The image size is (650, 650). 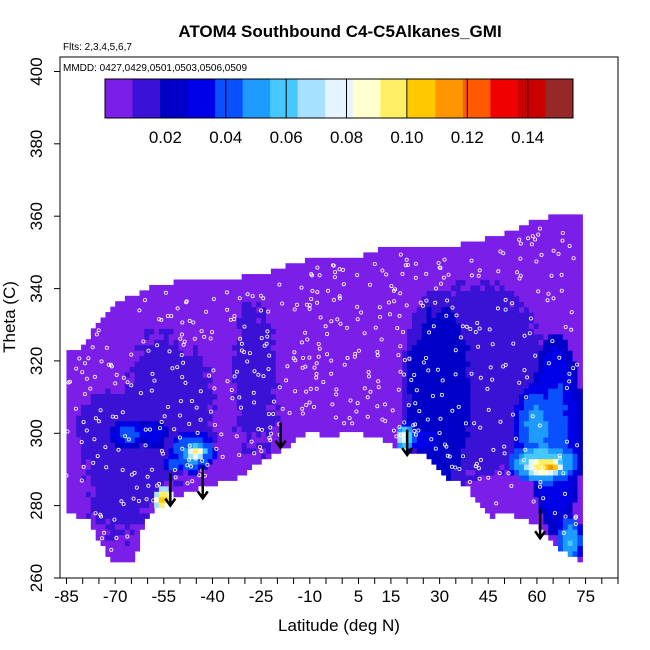 I want to click on colorbar-swatch, so click(x=146, y=98).